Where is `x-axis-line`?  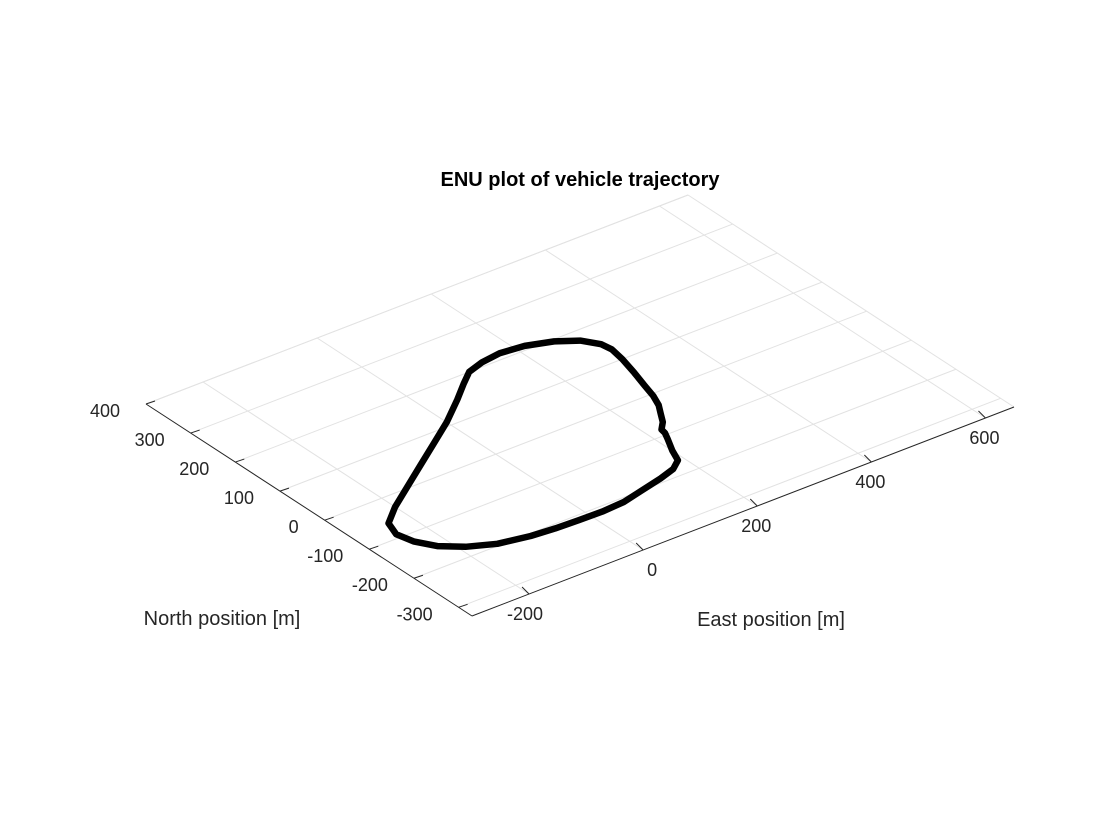
x-axis-line is located at coordinates (743, 511).